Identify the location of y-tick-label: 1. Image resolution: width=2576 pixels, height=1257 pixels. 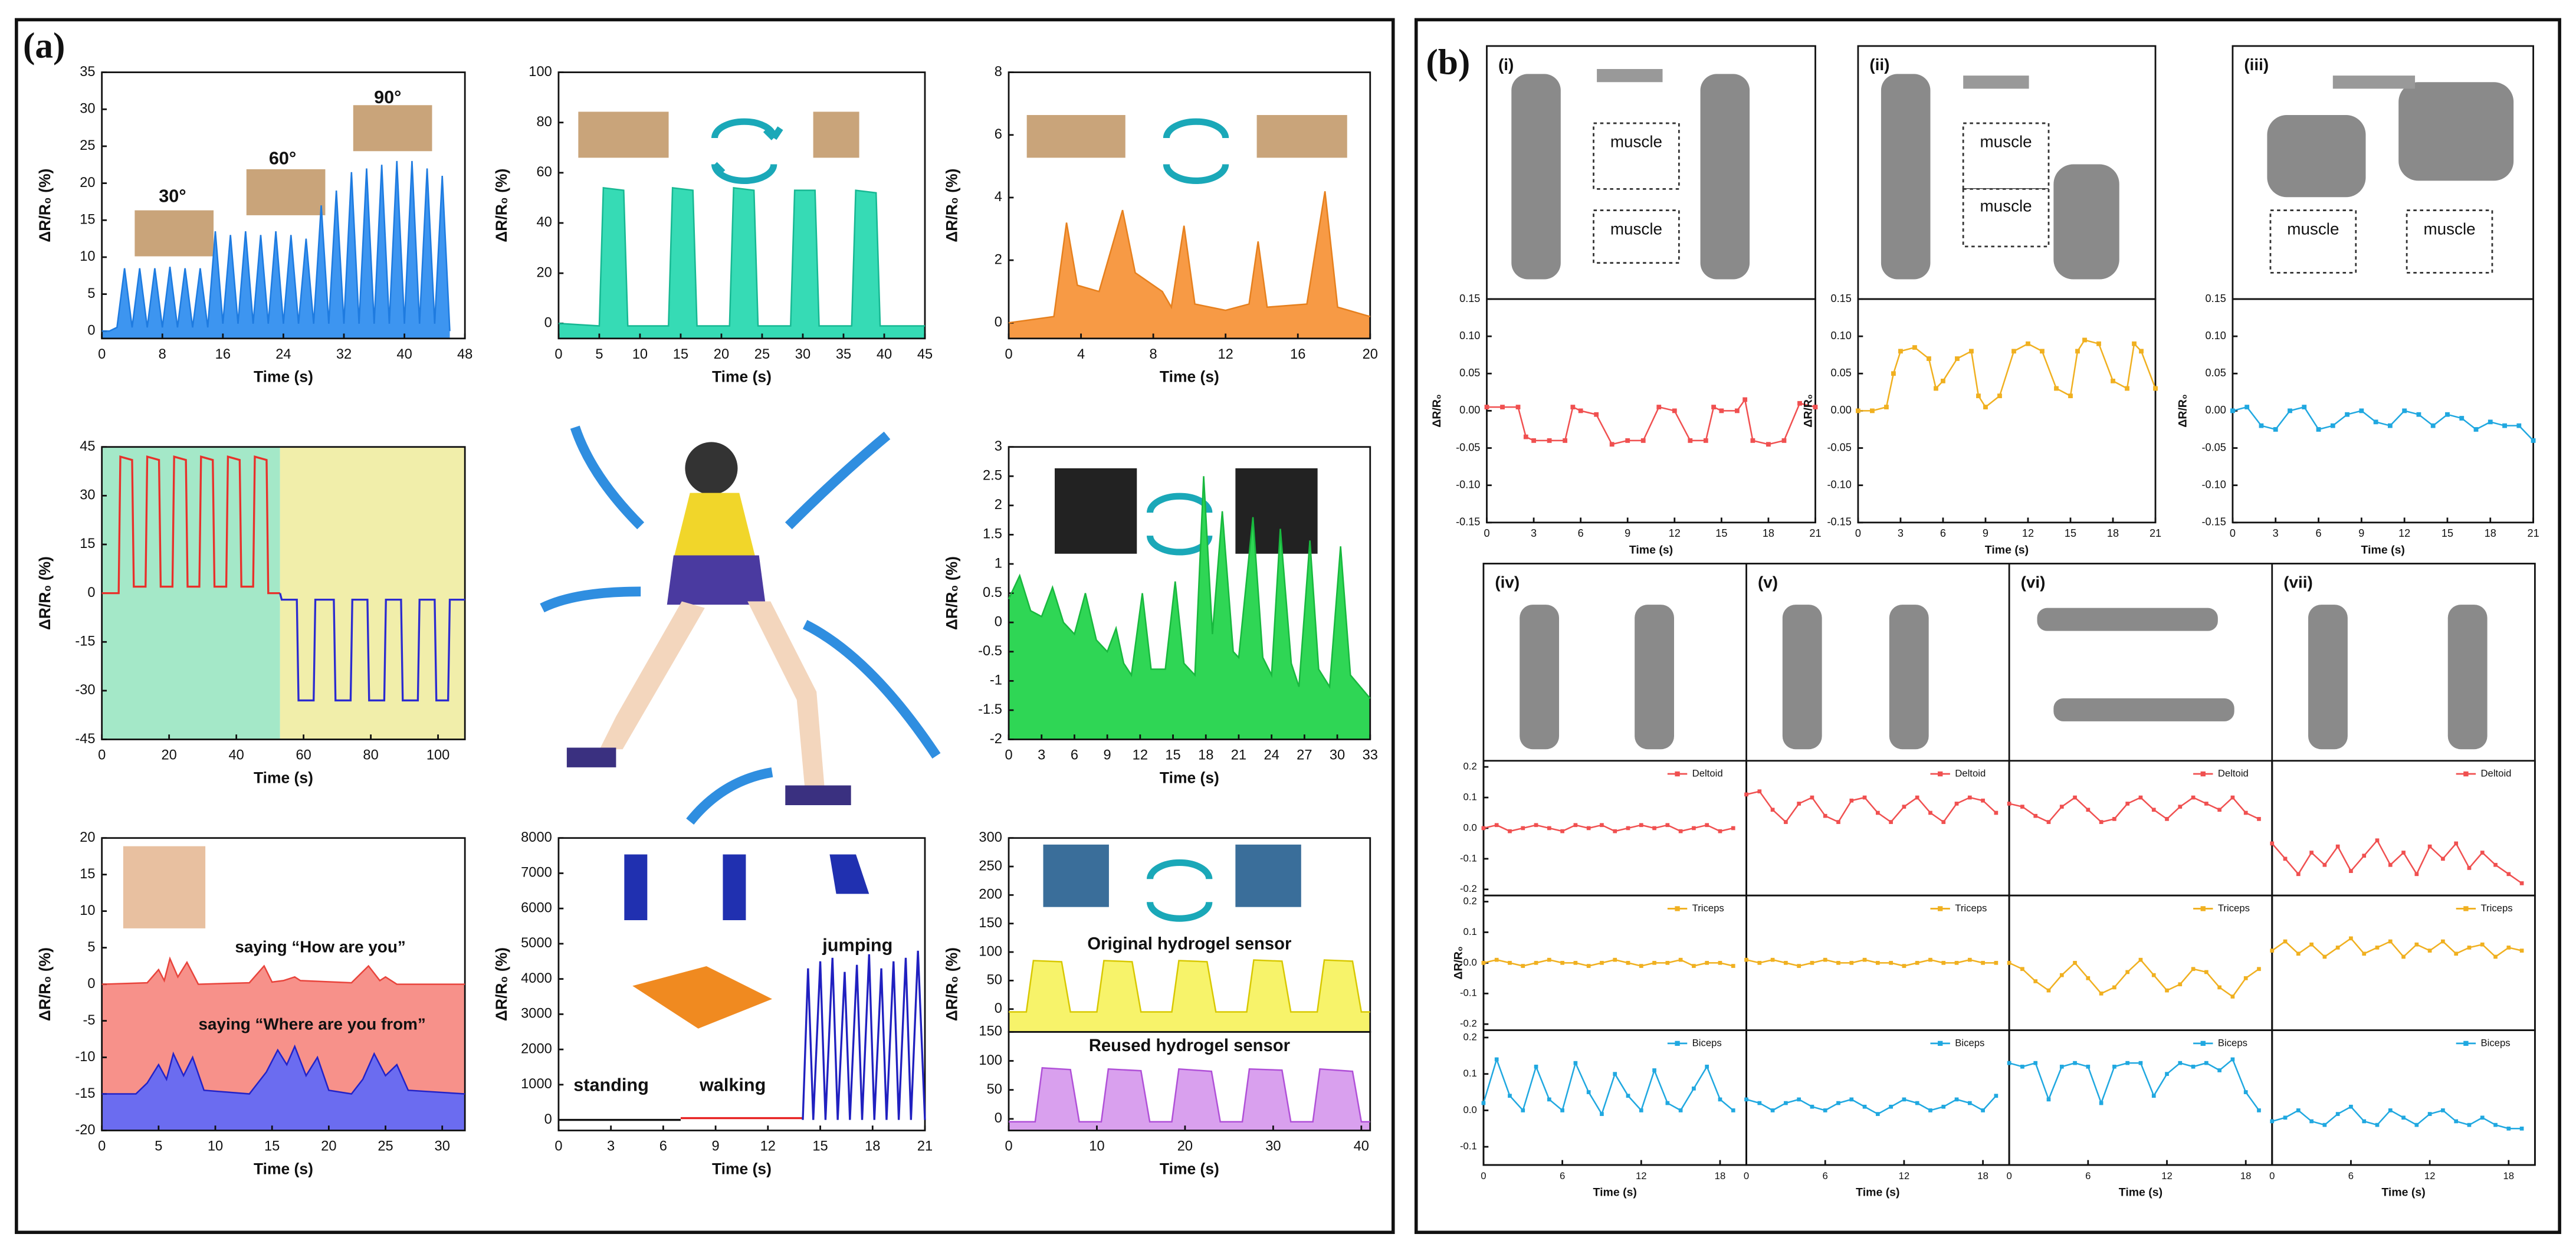
(998, 563).